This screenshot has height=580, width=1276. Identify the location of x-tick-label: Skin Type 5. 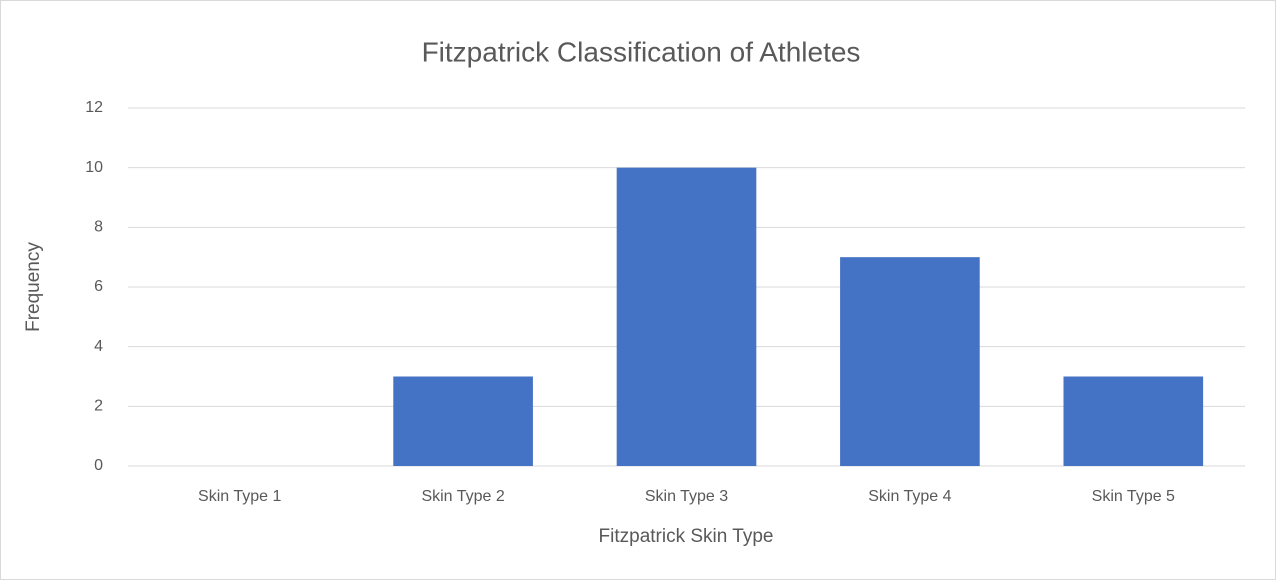
(1133, 496).